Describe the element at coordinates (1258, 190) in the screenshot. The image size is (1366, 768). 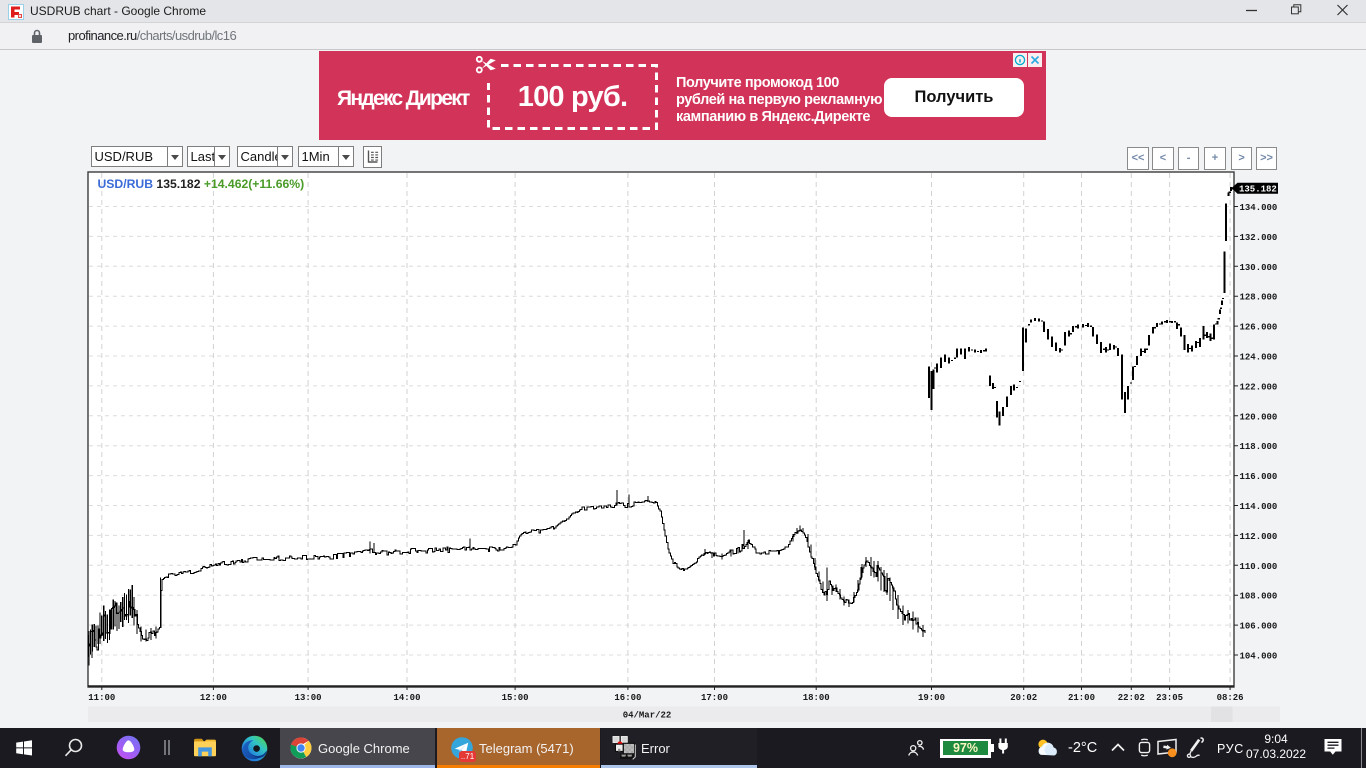
I see `svg-text: 135.182` at that location.